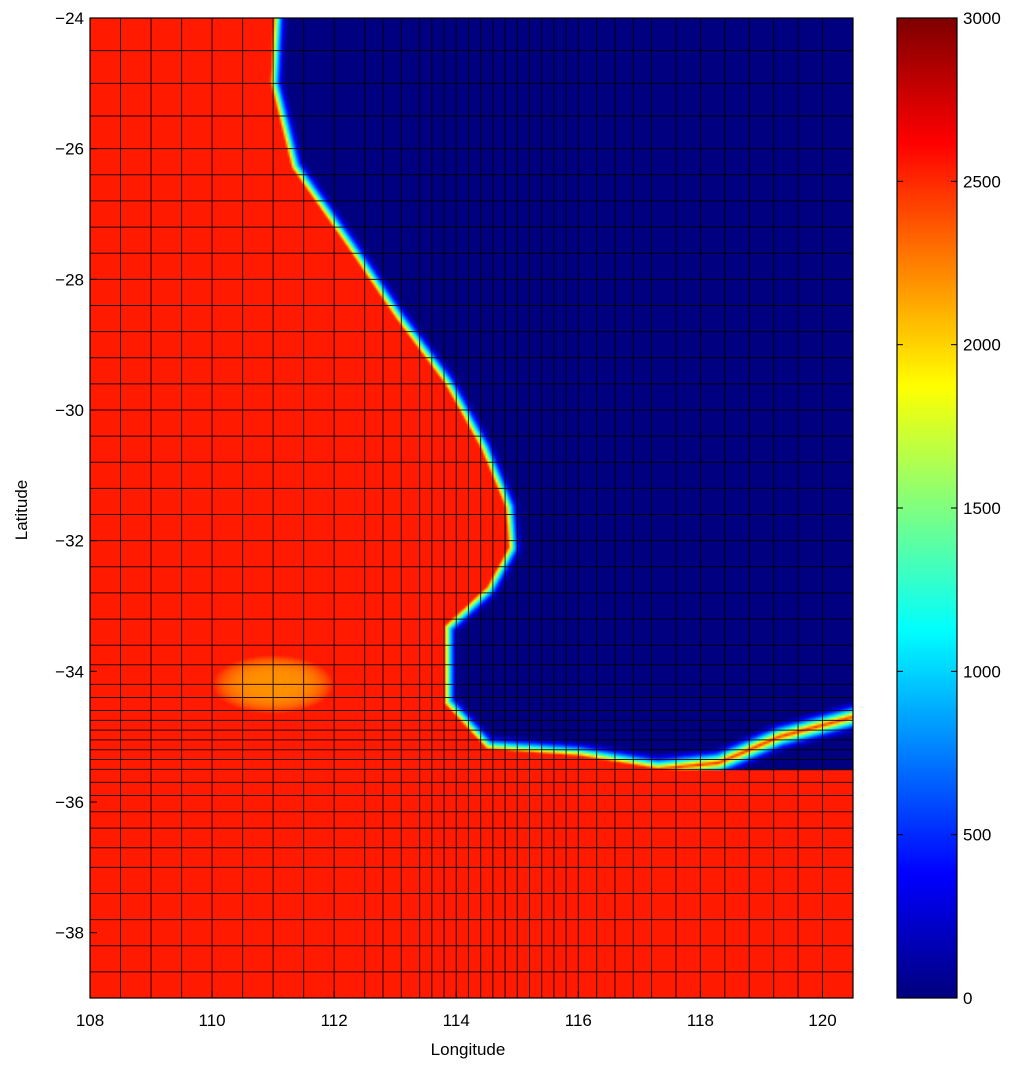 The width and height of the screenshot is (1023, 1065). I want to click on colorbar-tick-label: 2500, so click(982, 181).